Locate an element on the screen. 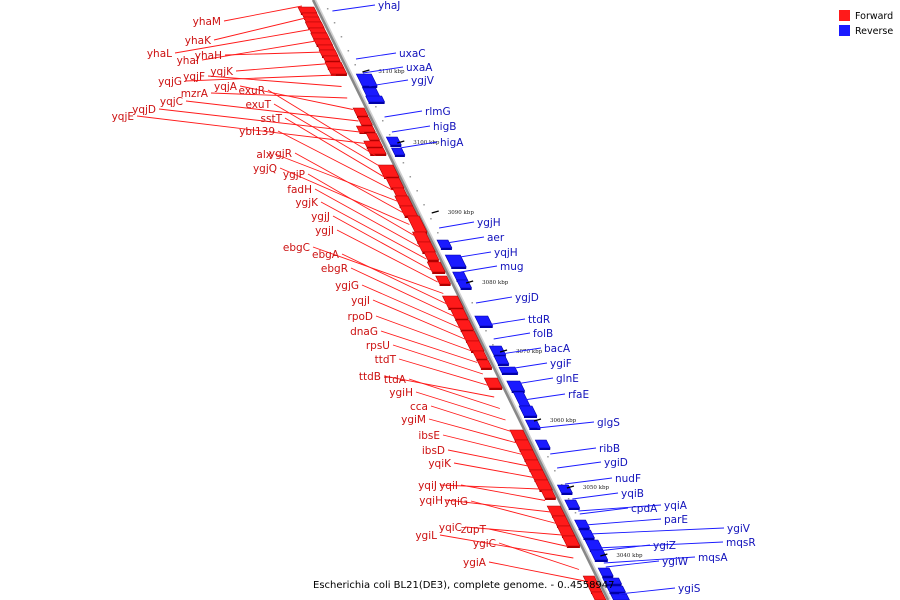 Image resolution: width=900 pixels, height=600 pixels. reverse-gene-label-ttdR: ttdR is located at coordinates (539, 320).